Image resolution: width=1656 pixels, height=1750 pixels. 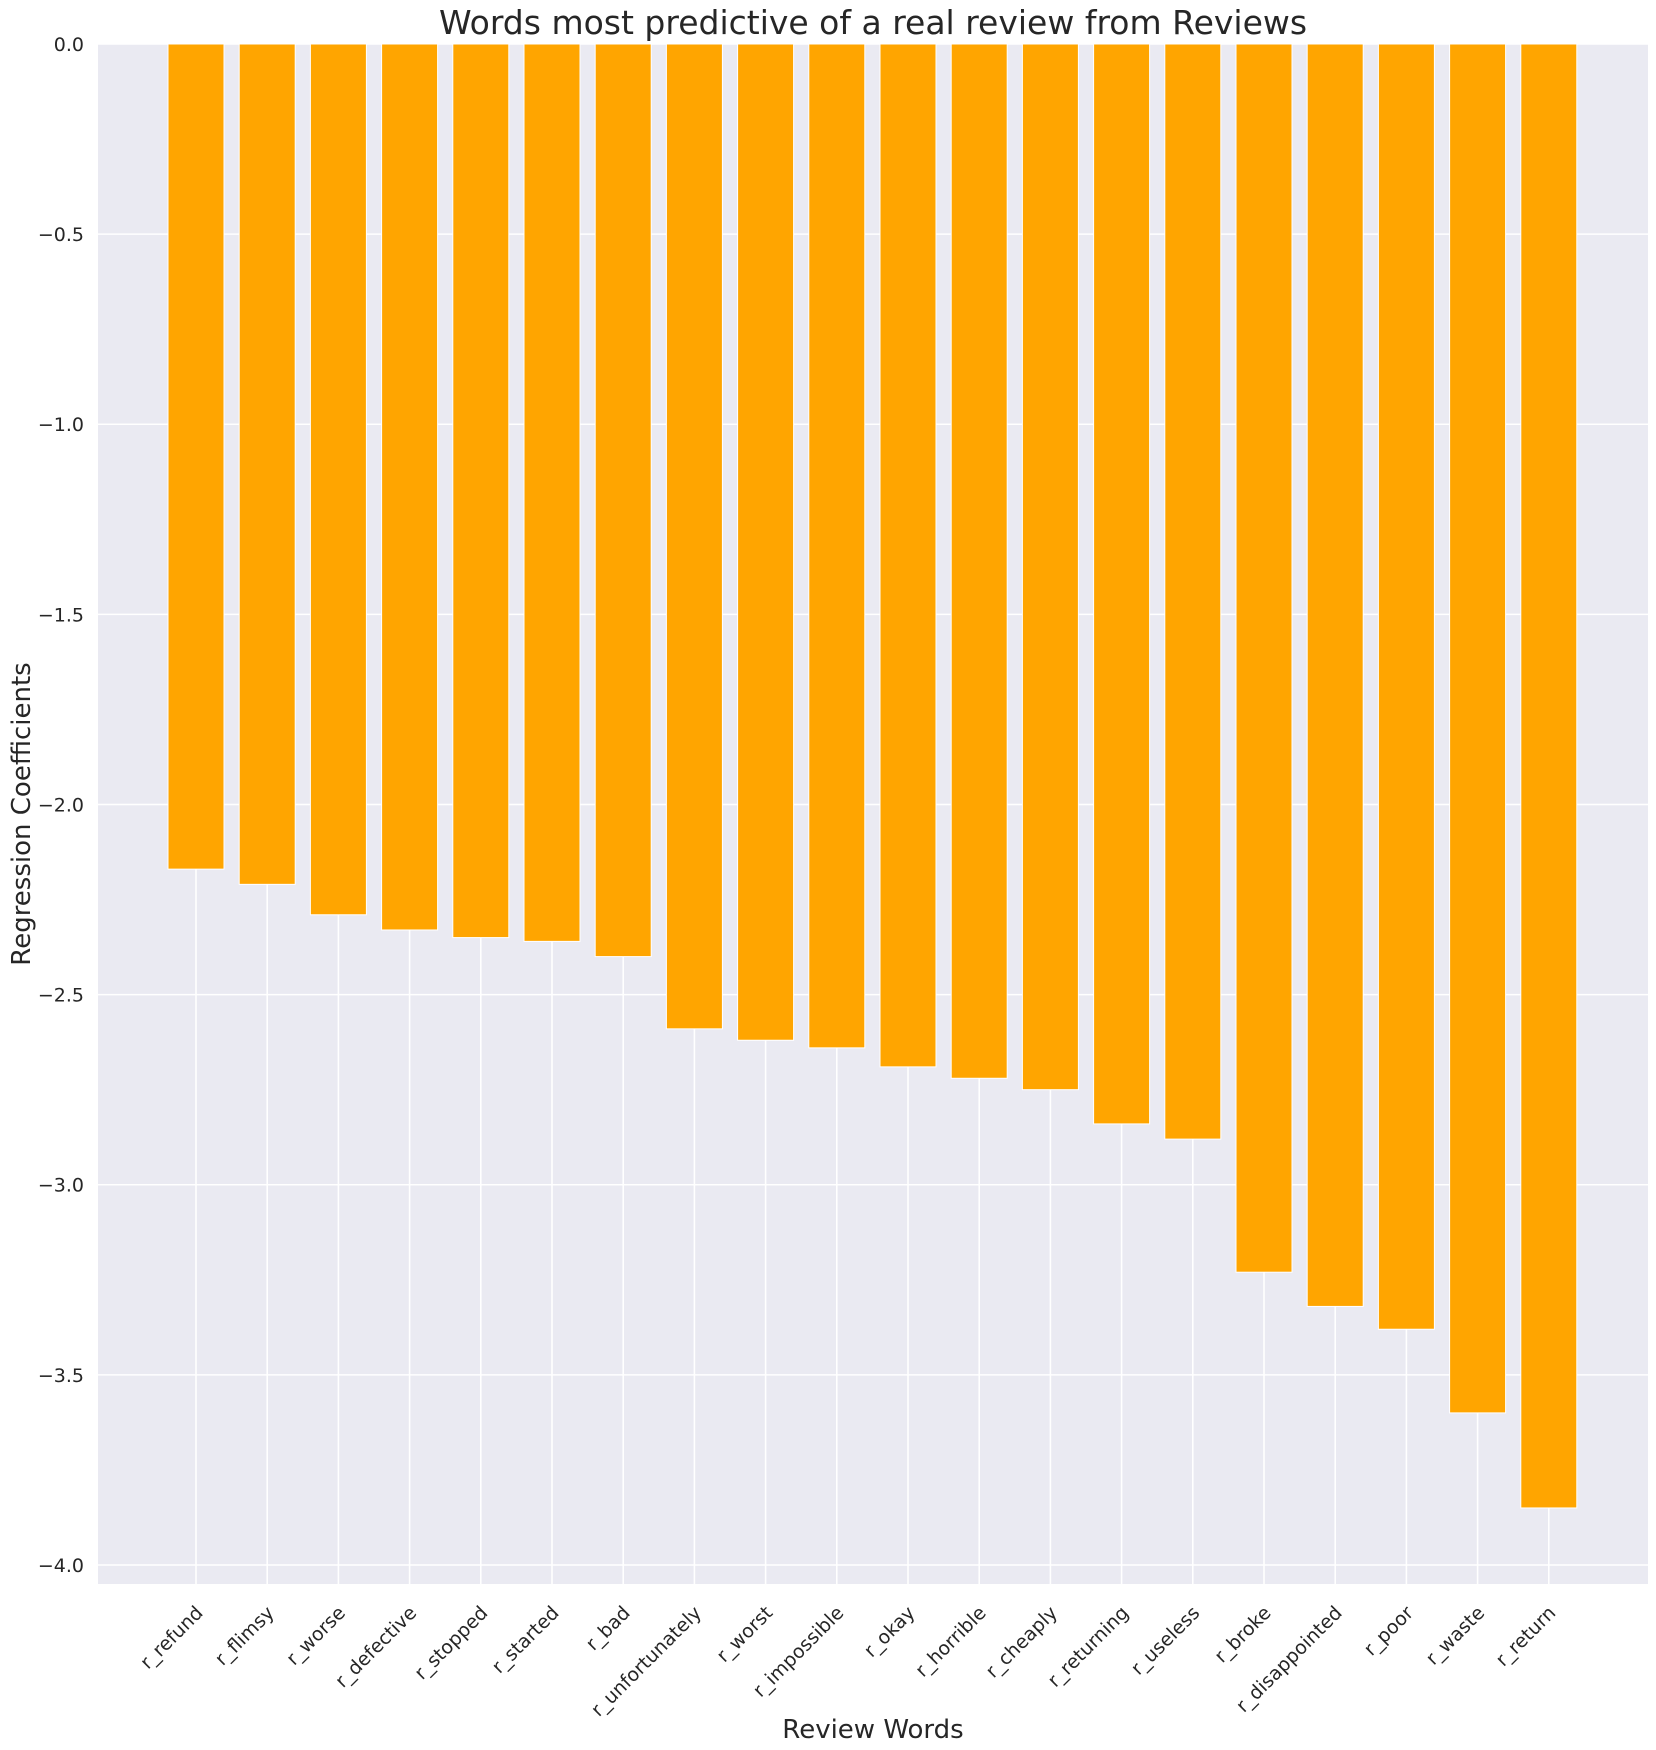 I want to click on x-tick-label: r_broke, so click(x=1242, y=1634).